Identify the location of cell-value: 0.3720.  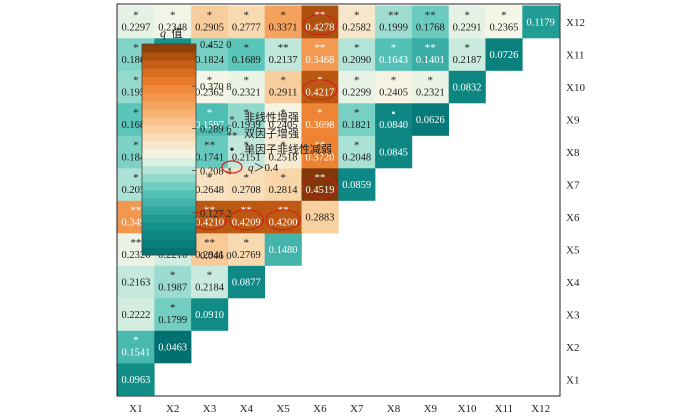
(319, 158).